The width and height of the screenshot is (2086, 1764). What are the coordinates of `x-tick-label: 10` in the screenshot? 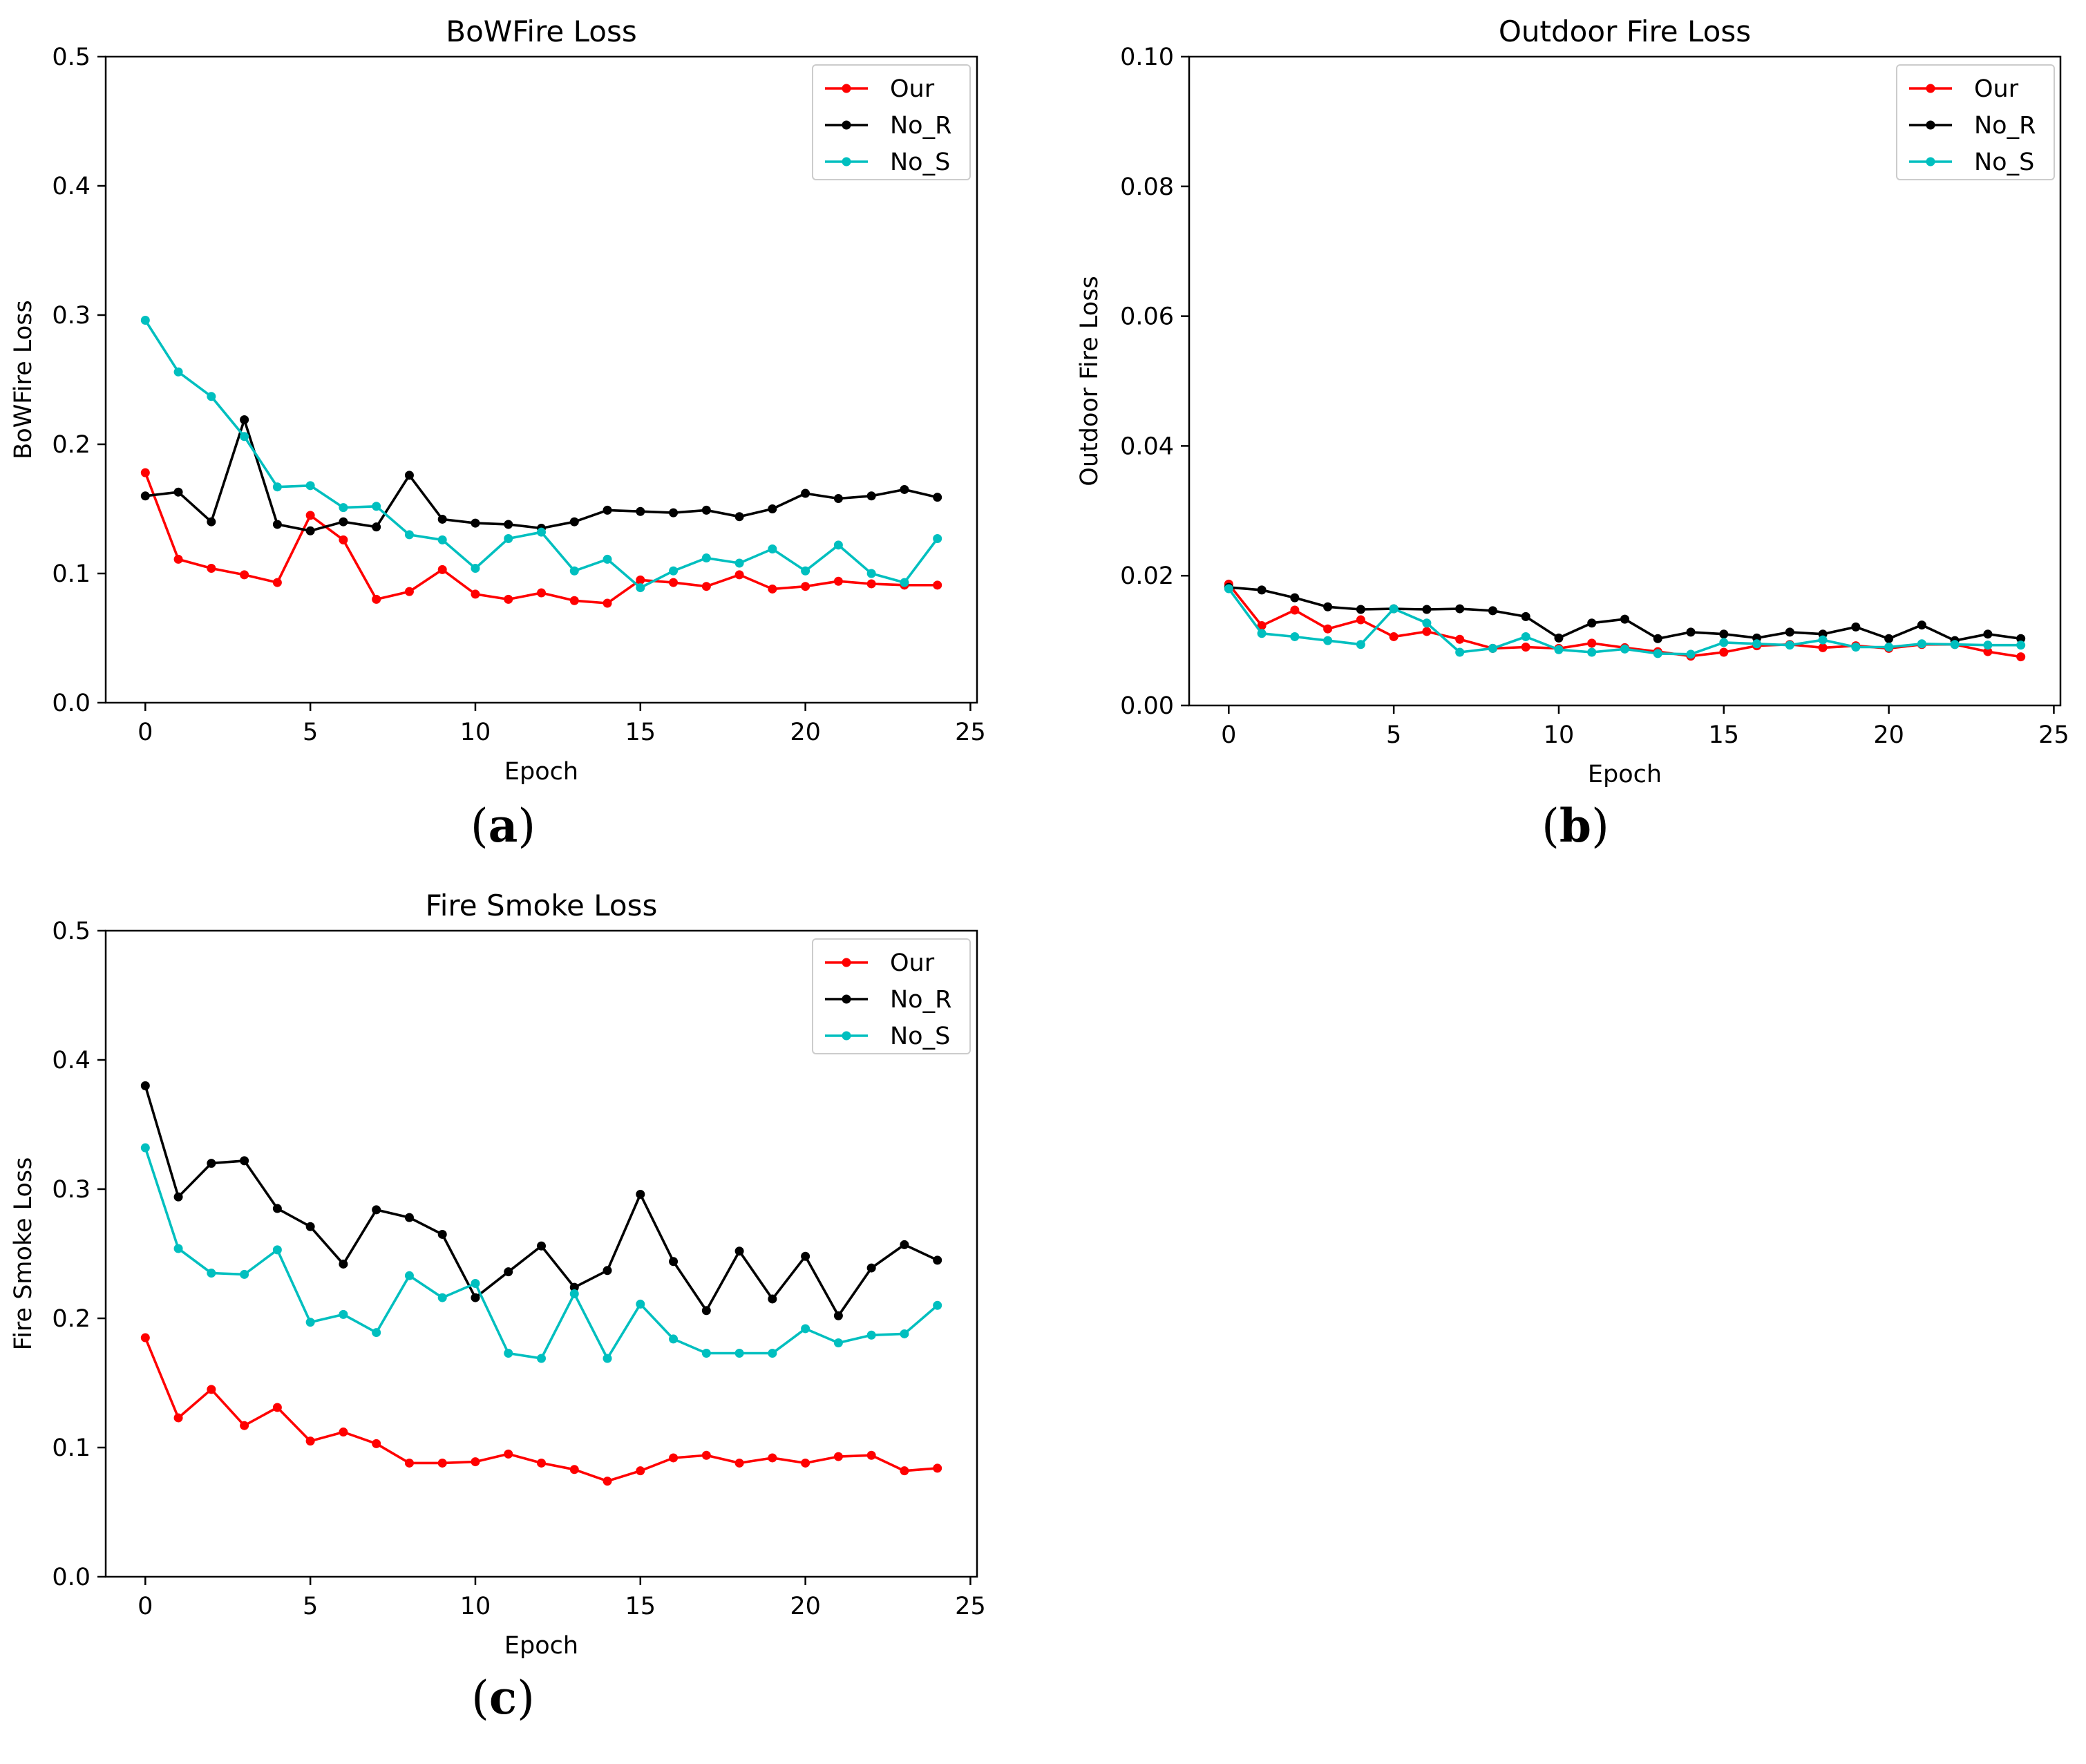 It's located at (475, 732).